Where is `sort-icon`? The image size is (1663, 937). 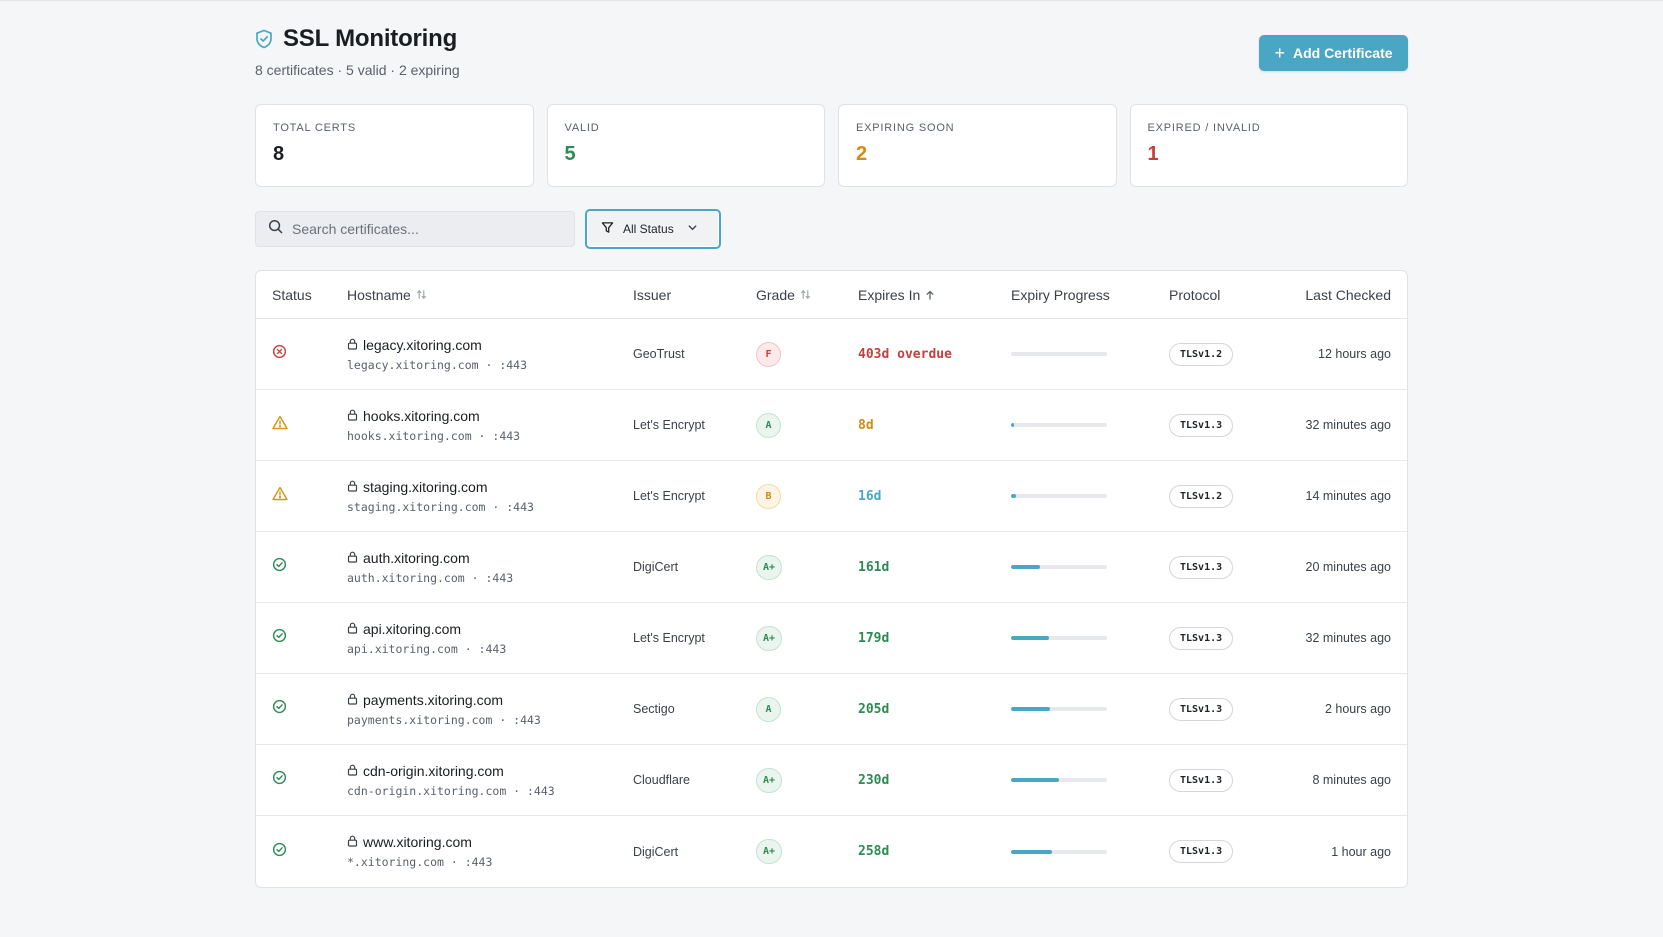
sort-icon is located at coordinates (421, 295).